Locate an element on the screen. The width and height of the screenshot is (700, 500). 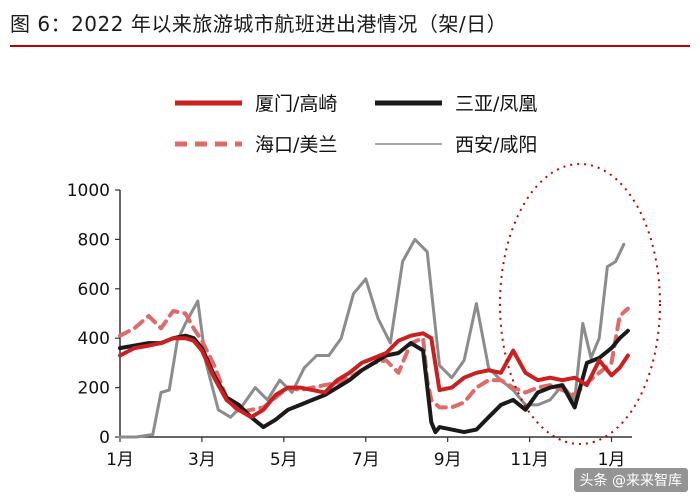
legend-label-haikou: 海口/美兰 is located at coordinates (296, 145).